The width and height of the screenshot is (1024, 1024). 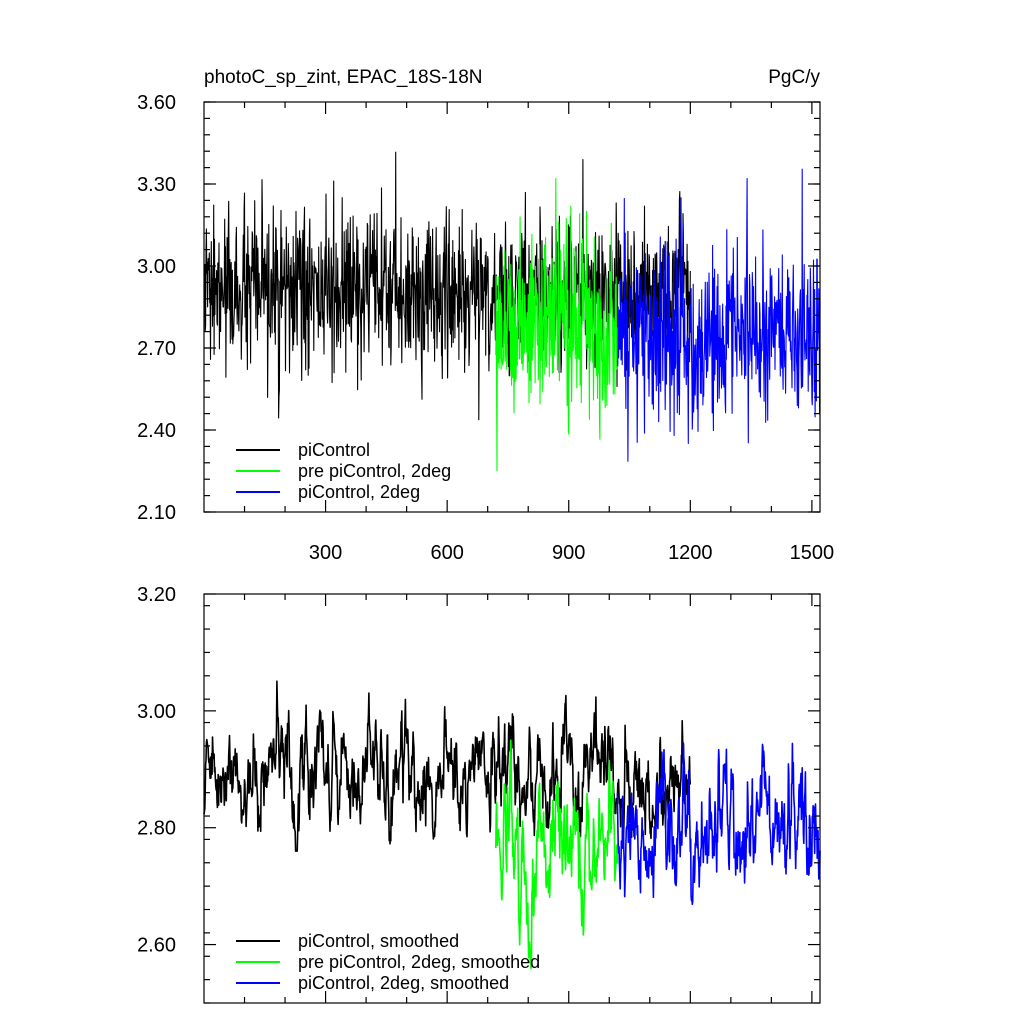 What do you see at coordinates (156, 349) in the screenshot?
I see `y-tick-label: 2.70` at bounding box center [156, 349].